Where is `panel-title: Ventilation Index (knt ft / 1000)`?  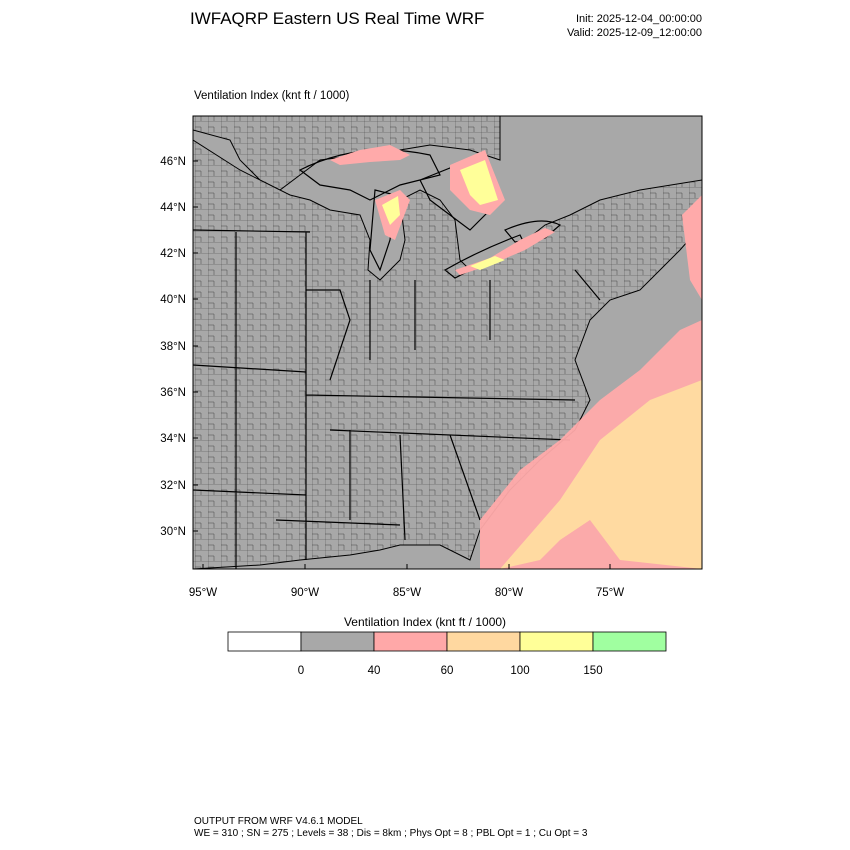 panel-title: Ventilation Index (knt ft / 1000) is located at coordinates (272, 96).